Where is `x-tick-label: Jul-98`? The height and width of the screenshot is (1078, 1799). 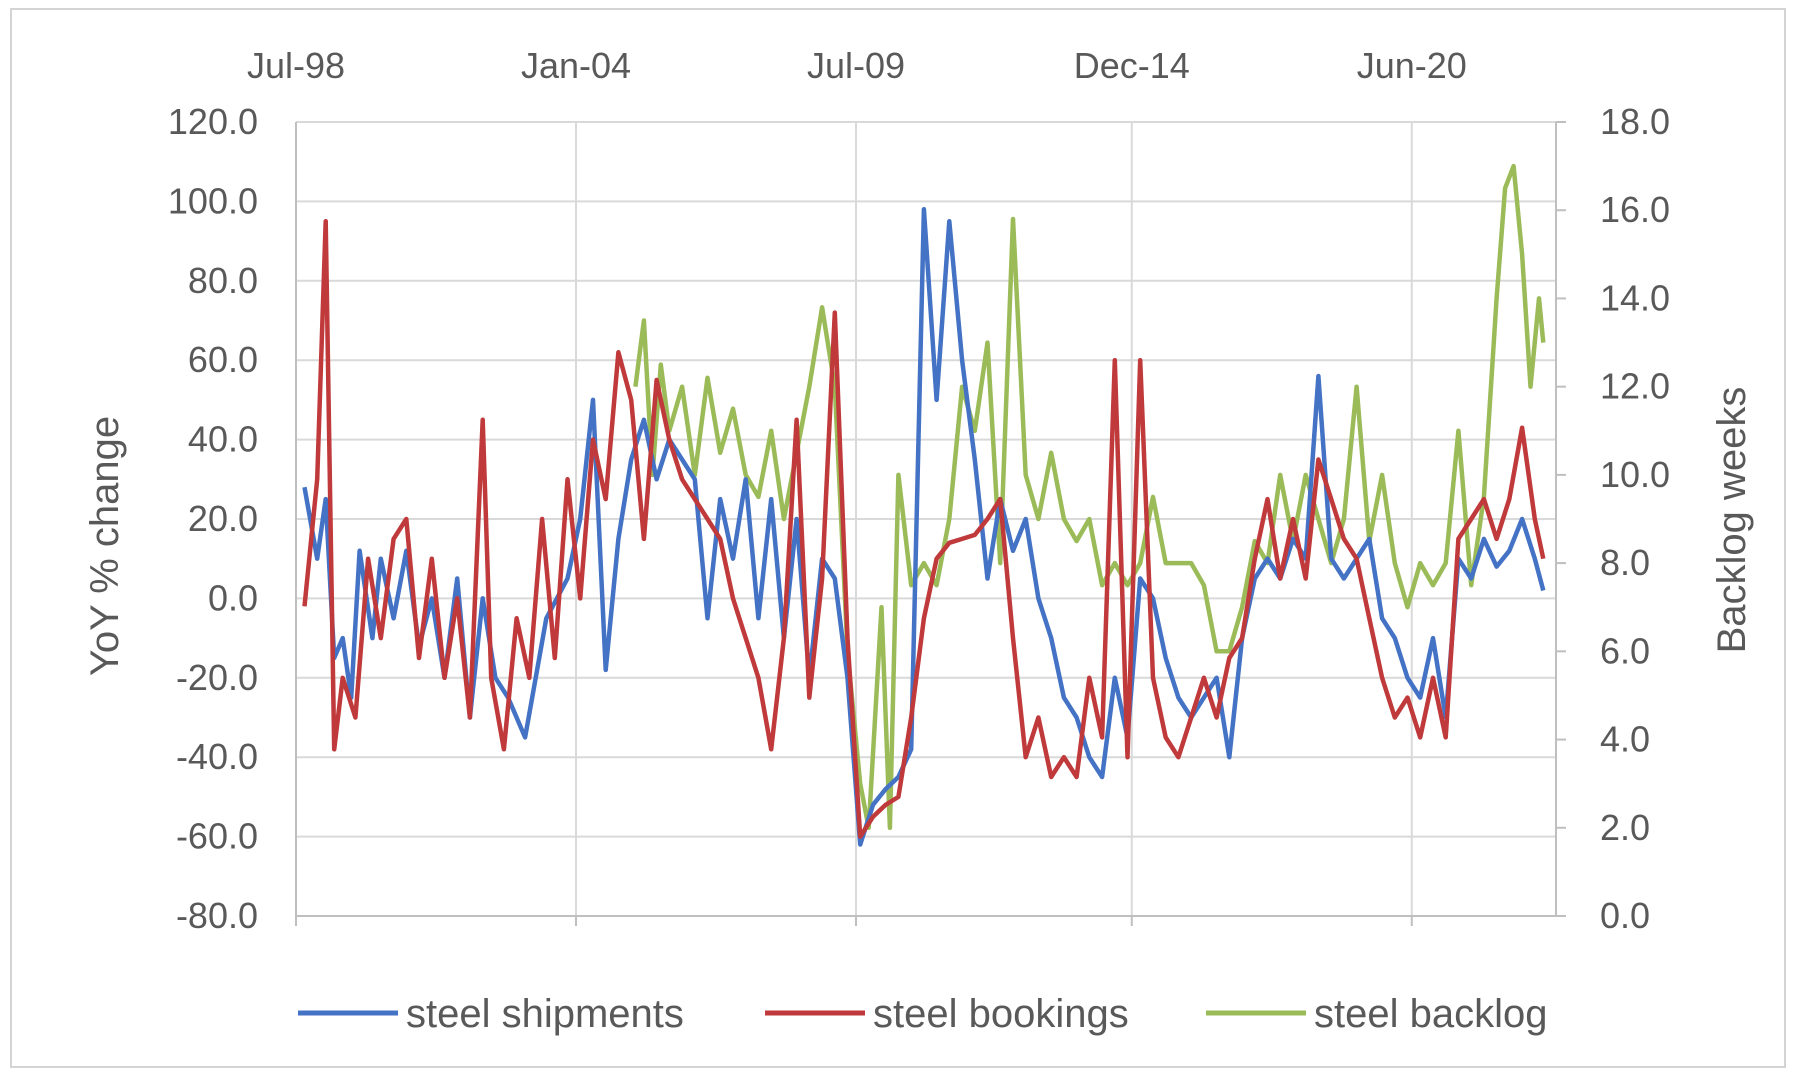 x-tick-label: Jul-98 is located at coordinates (296, 65).